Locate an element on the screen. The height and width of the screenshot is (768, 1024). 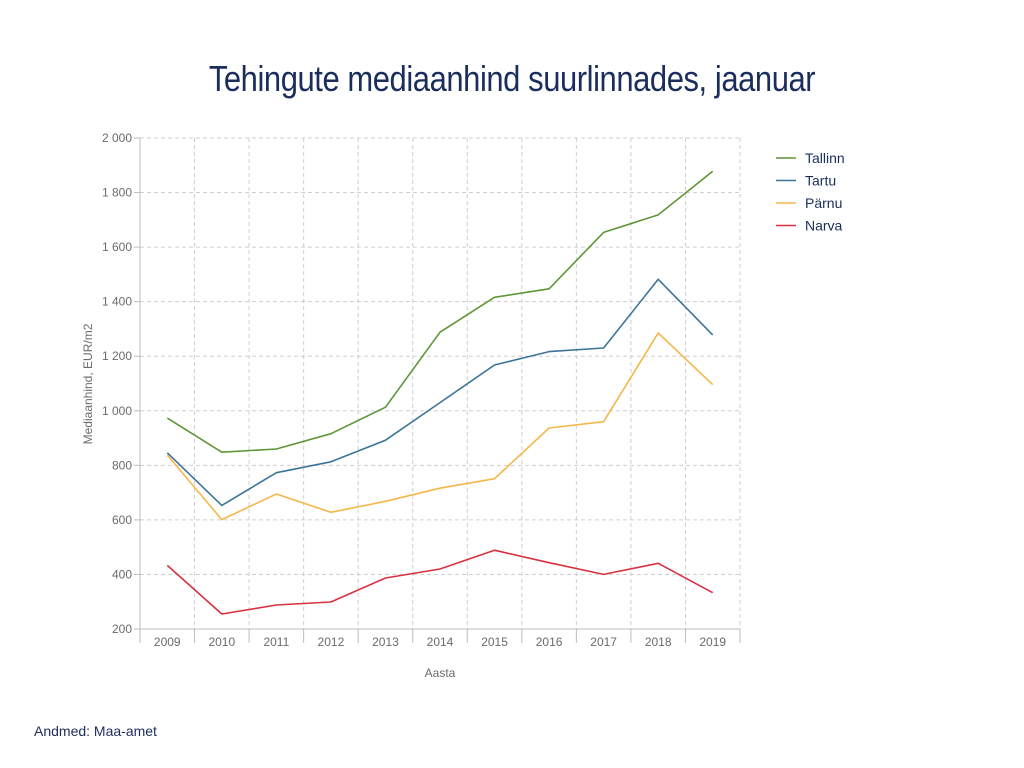
x-tick-label: 2017 is located at coordinates (603, 642).